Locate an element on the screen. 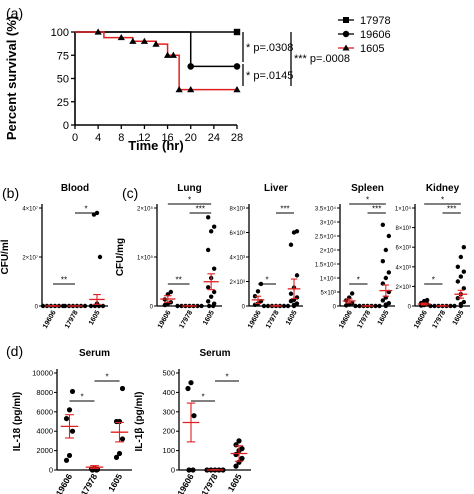 This screenshot has width=474, height=494. legend-square-marker is located at coordinates (346, 20).